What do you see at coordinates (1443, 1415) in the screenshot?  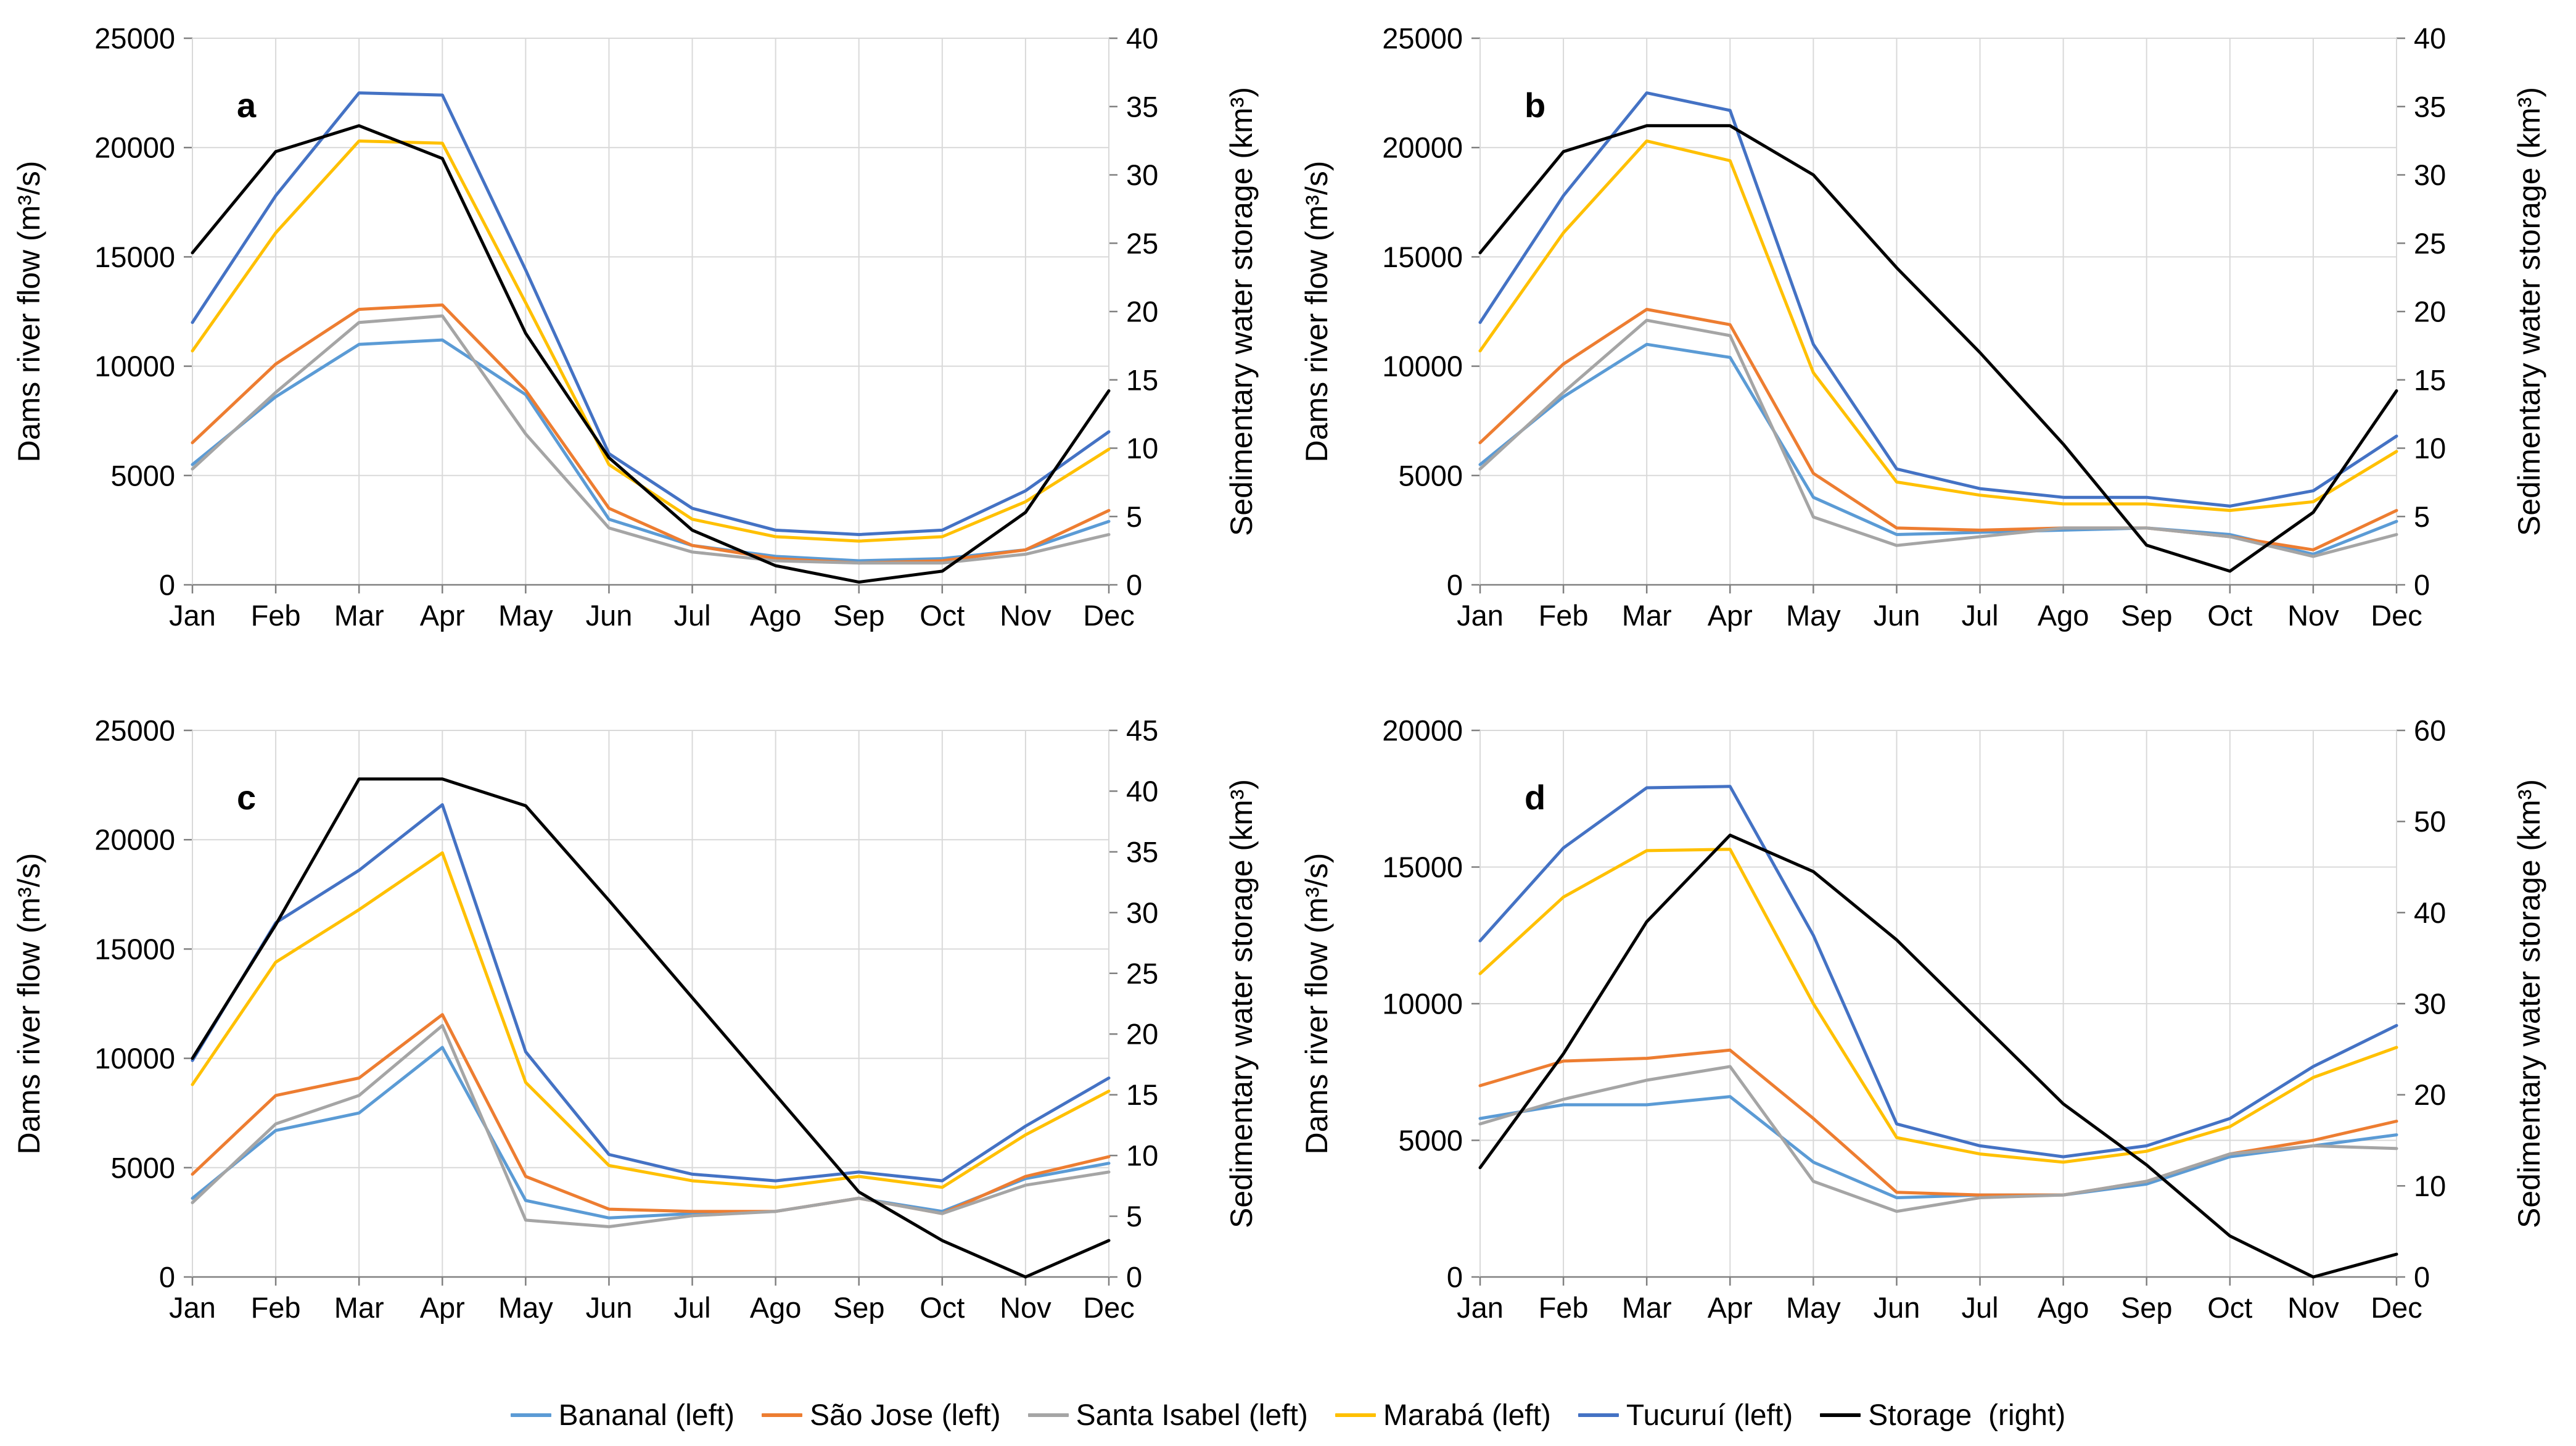 I see `legend-item-maraba: Marabá (left)` at bounding box center [1443, 1415].